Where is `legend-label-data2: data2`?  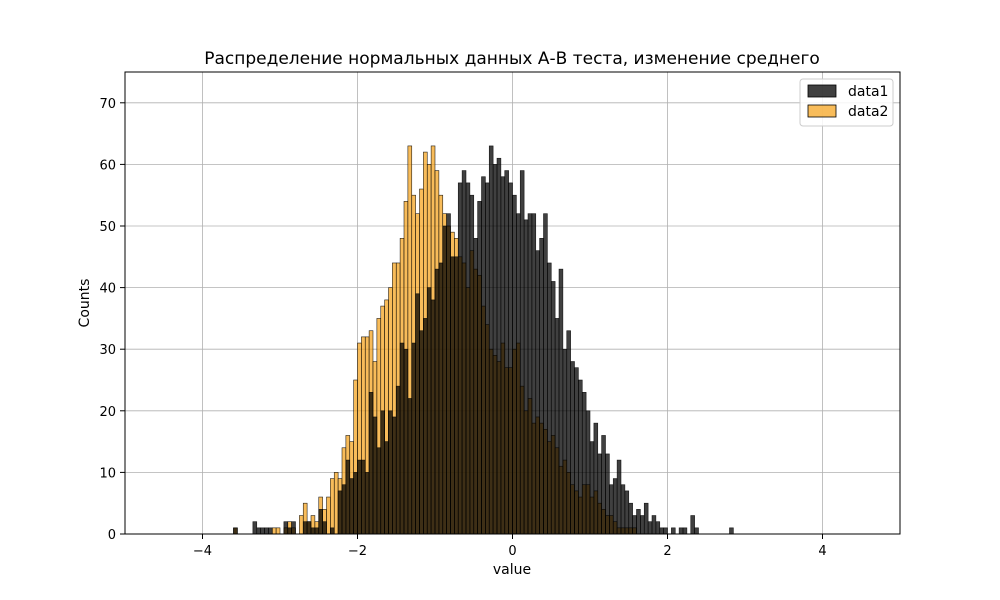 legend-label-data2: data2 is located at coordinates (868, 112).